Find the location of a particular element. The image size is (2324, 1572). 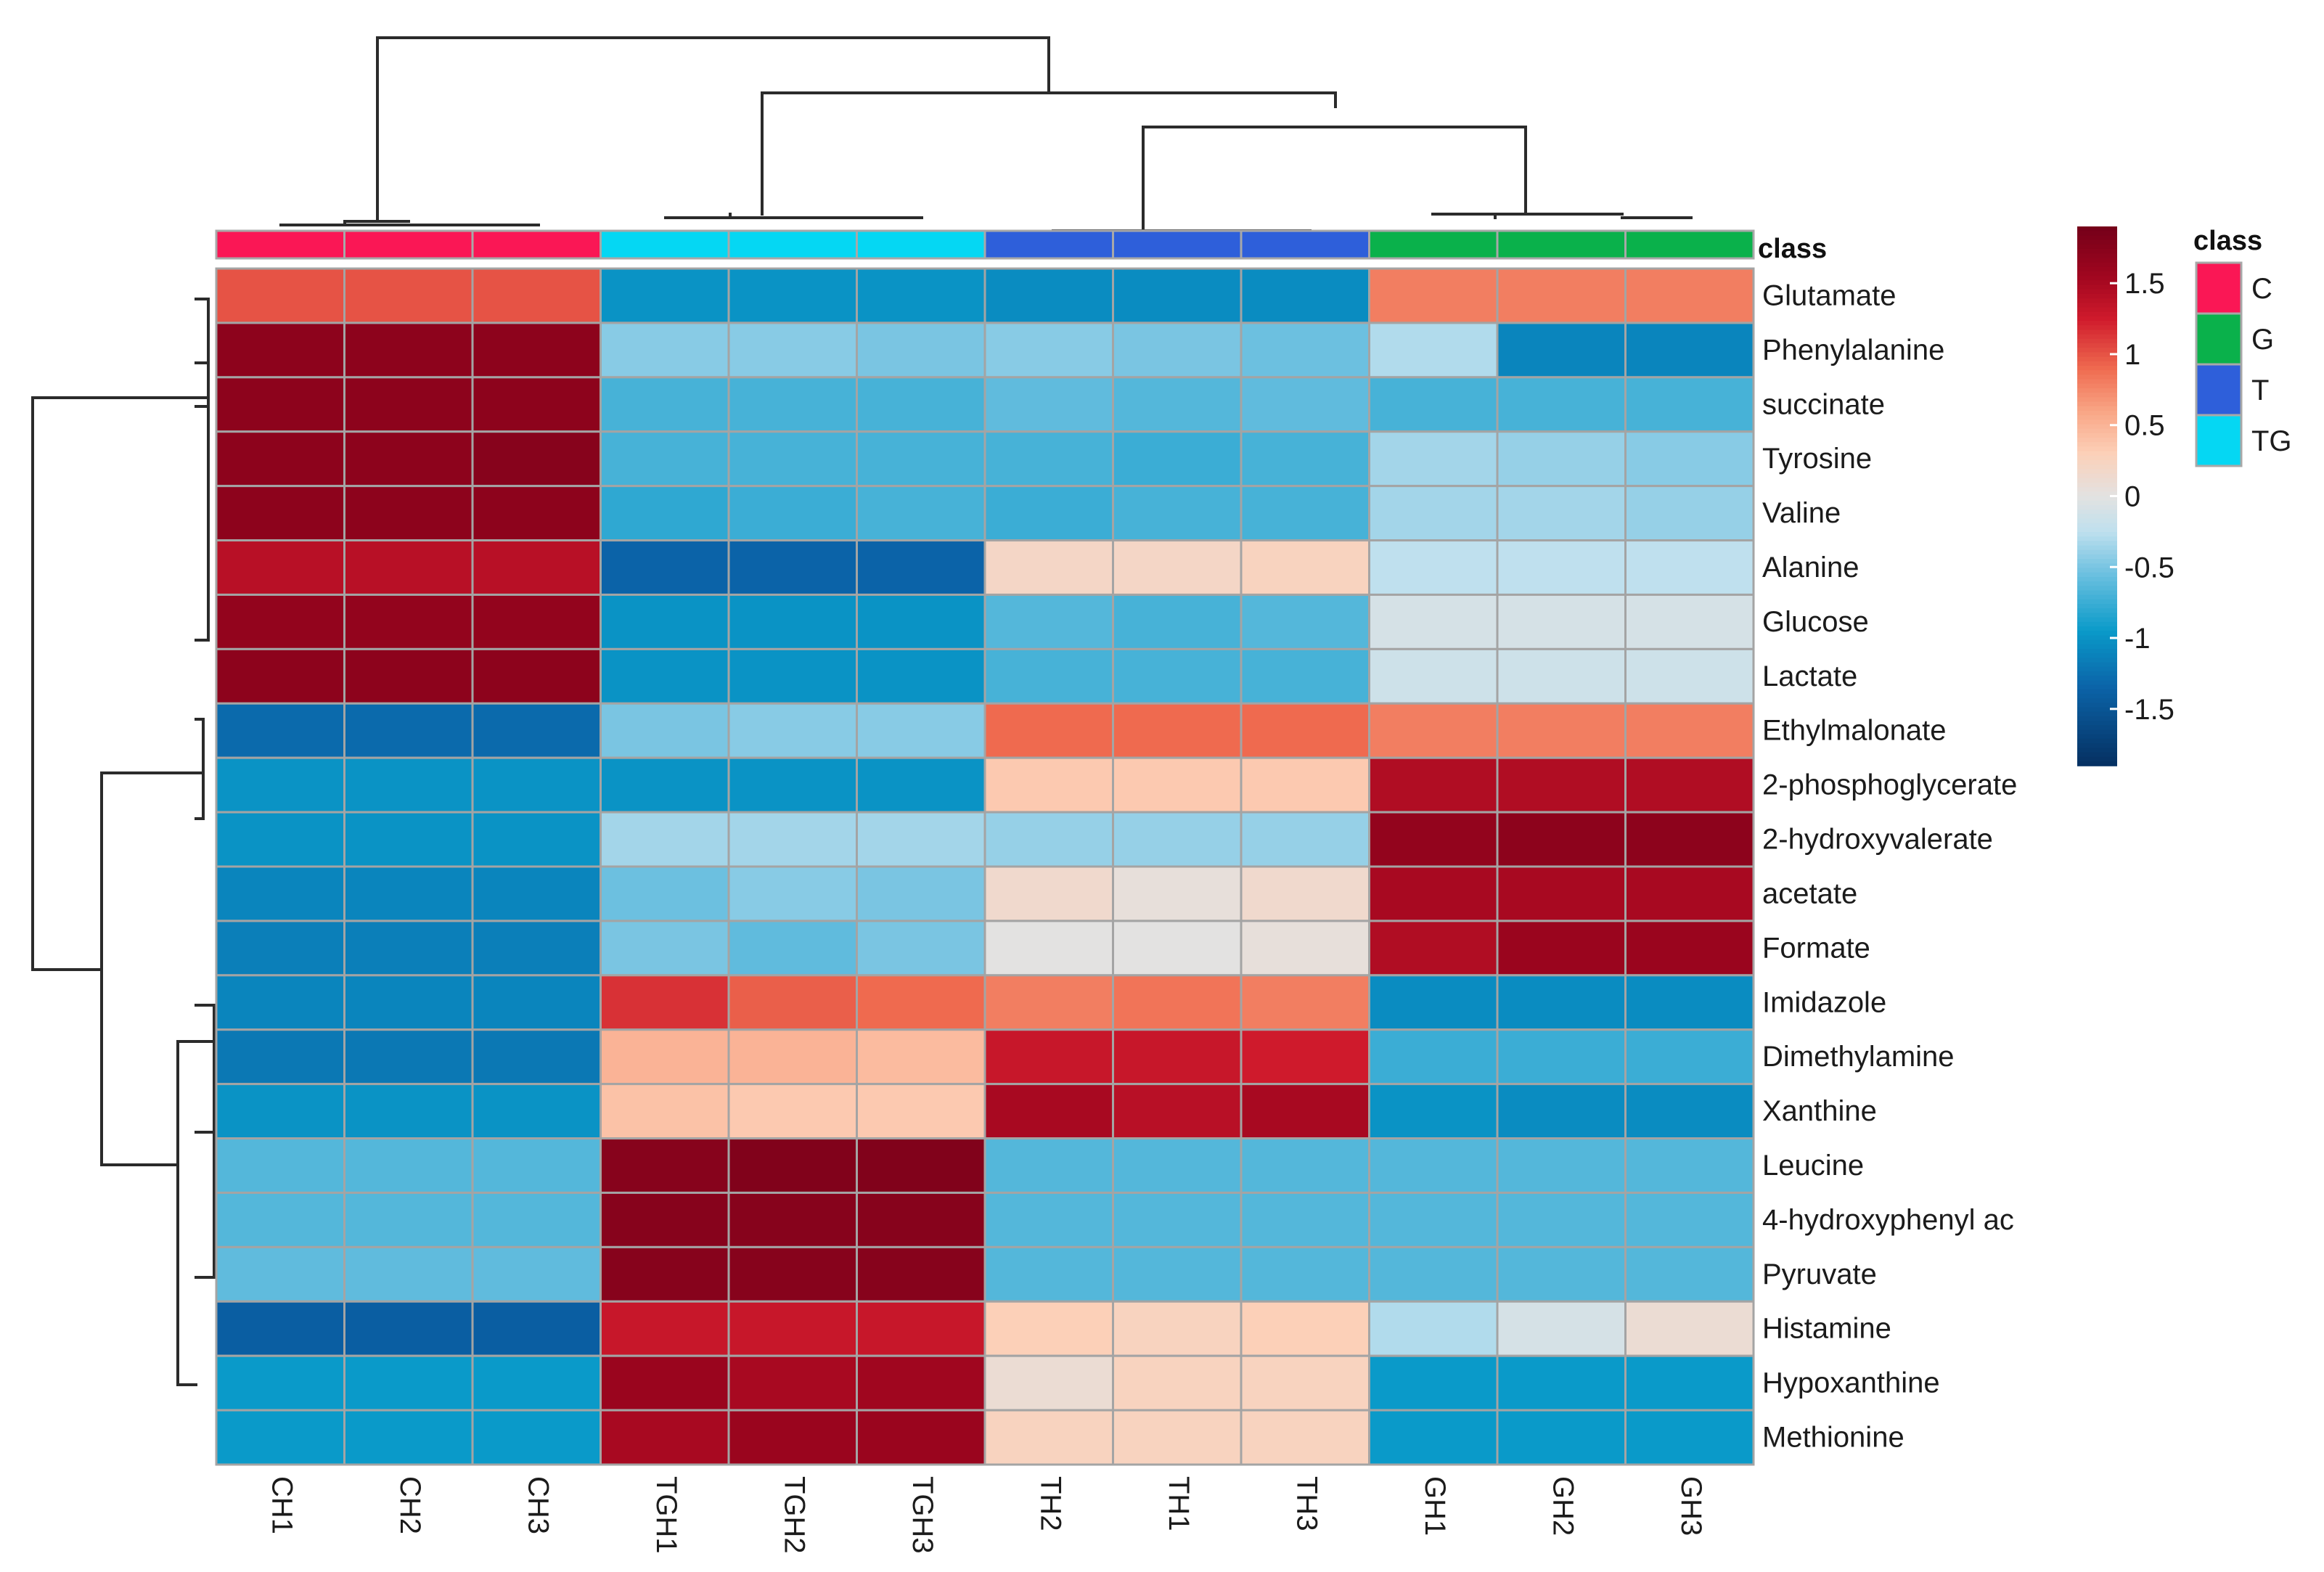

row-label: Imidazole is located at coordinates (1824, 1002).